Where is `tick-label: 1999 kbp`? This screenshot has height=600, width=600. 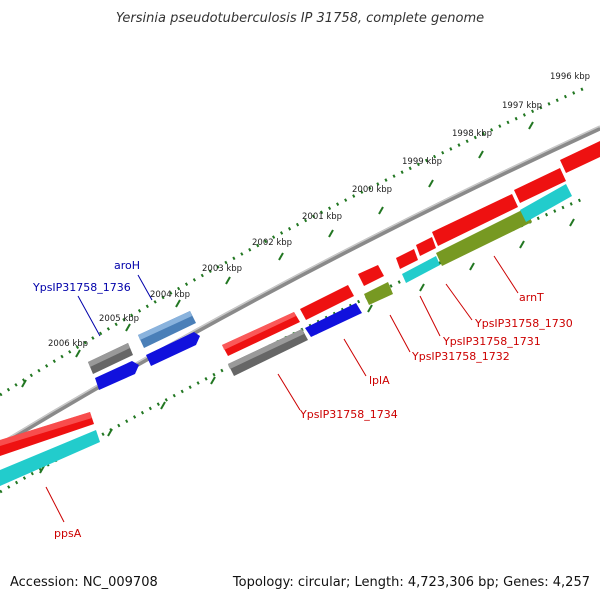 tick-label: 1999 kbp is located at coordinates (422, 162).